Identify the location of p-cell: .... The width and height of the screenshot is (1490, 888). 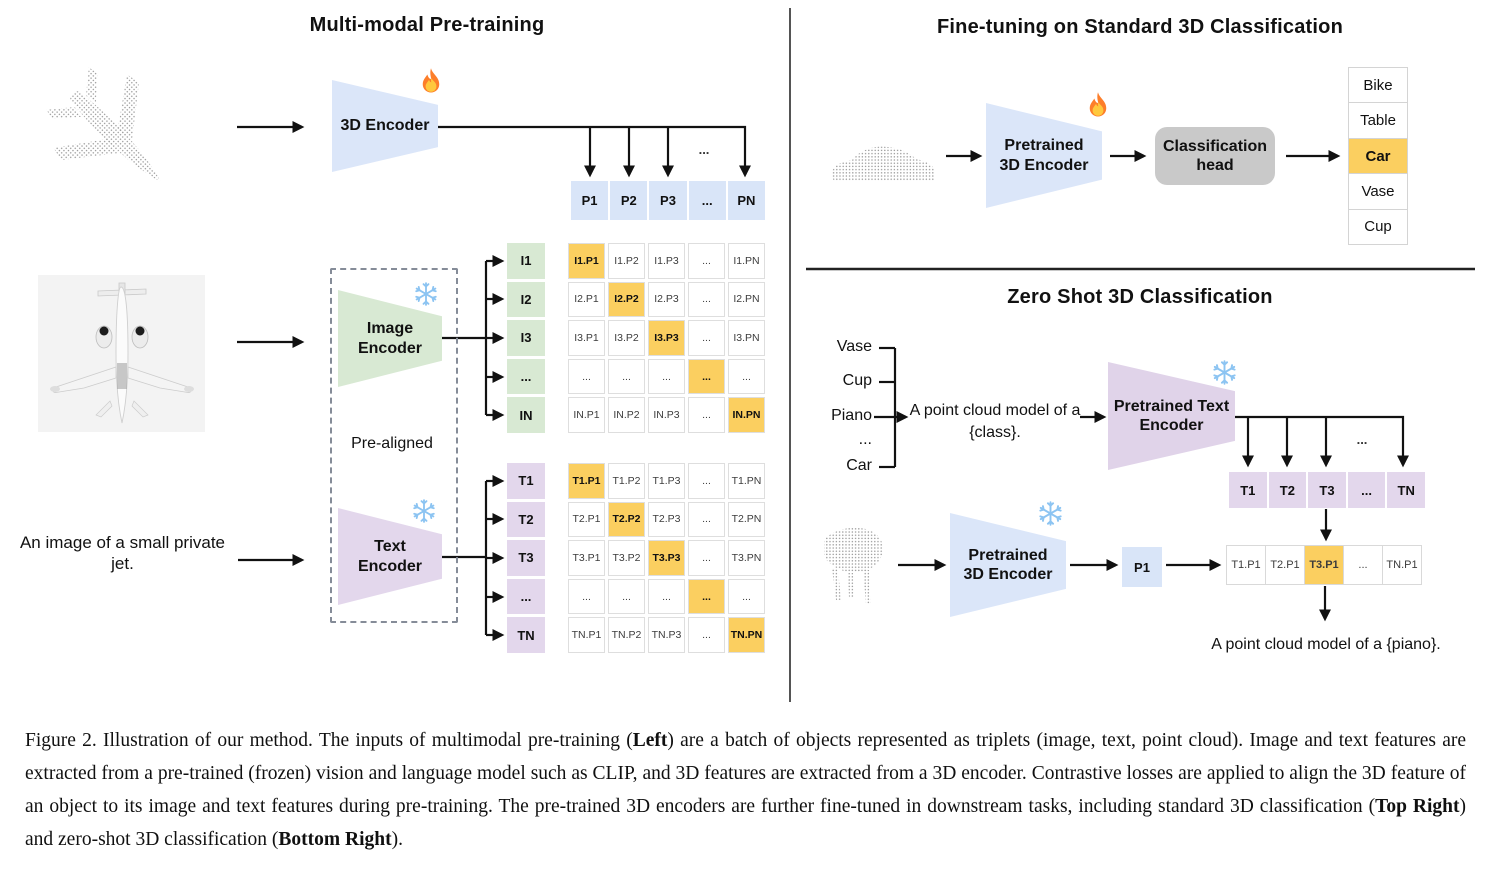
(707, 200).